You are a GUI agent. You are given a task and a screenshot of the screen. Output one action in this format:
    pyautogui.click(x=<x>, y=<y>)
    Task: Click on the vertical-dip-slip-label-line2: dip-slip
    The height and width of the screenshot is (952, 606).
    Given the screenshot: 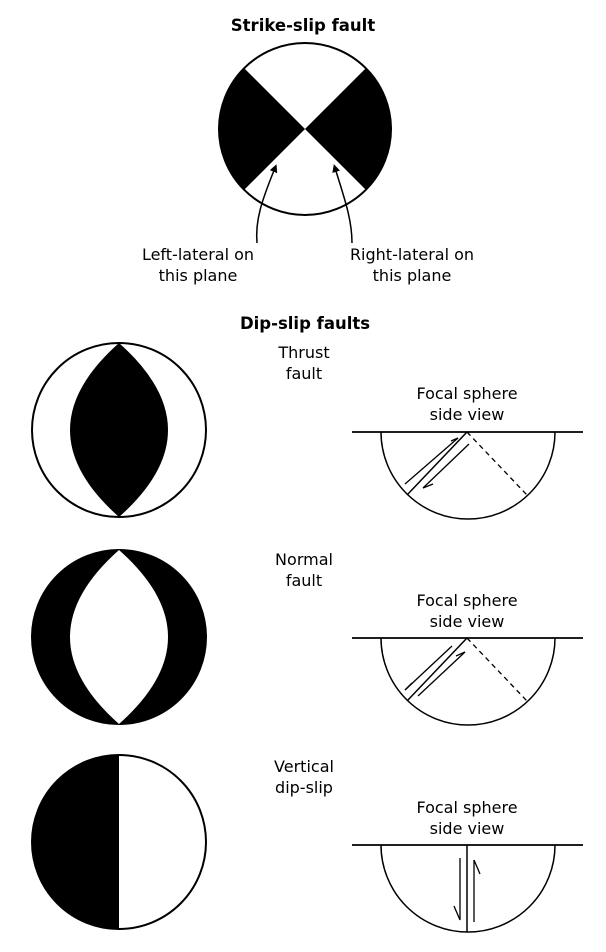 What is the action you would take?
    pyautogui.click(x=304, y=787)
    